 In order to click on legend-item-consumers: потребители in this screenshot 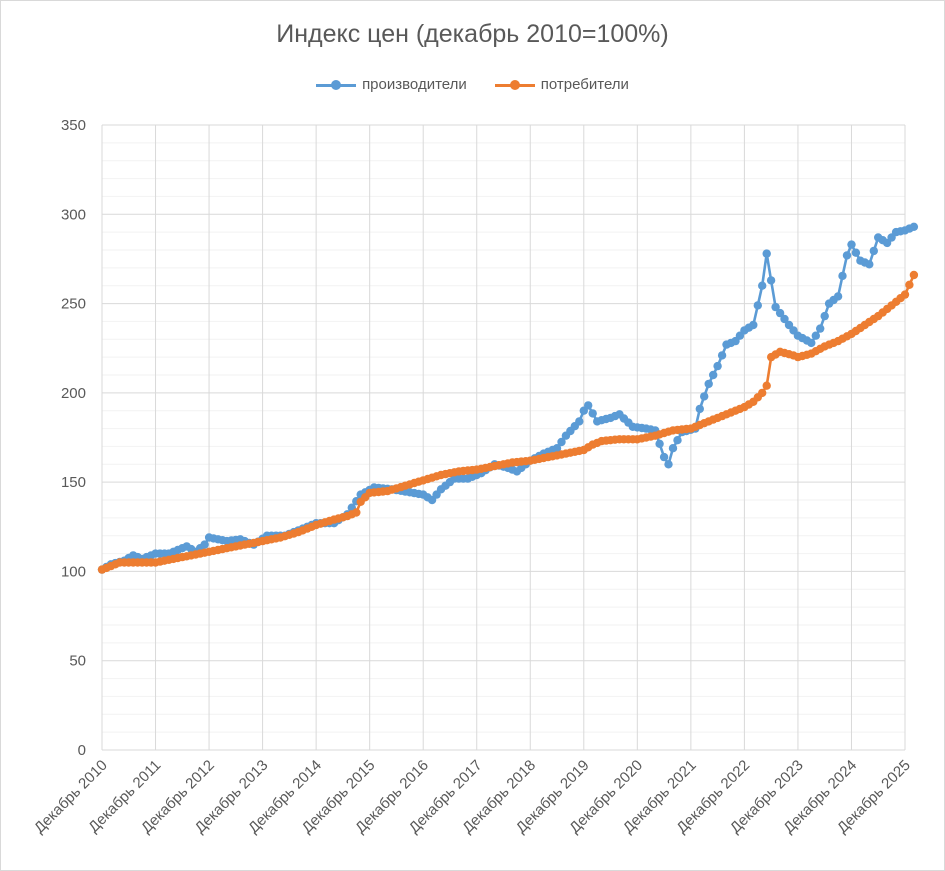, I will do `click(561, 84)`.